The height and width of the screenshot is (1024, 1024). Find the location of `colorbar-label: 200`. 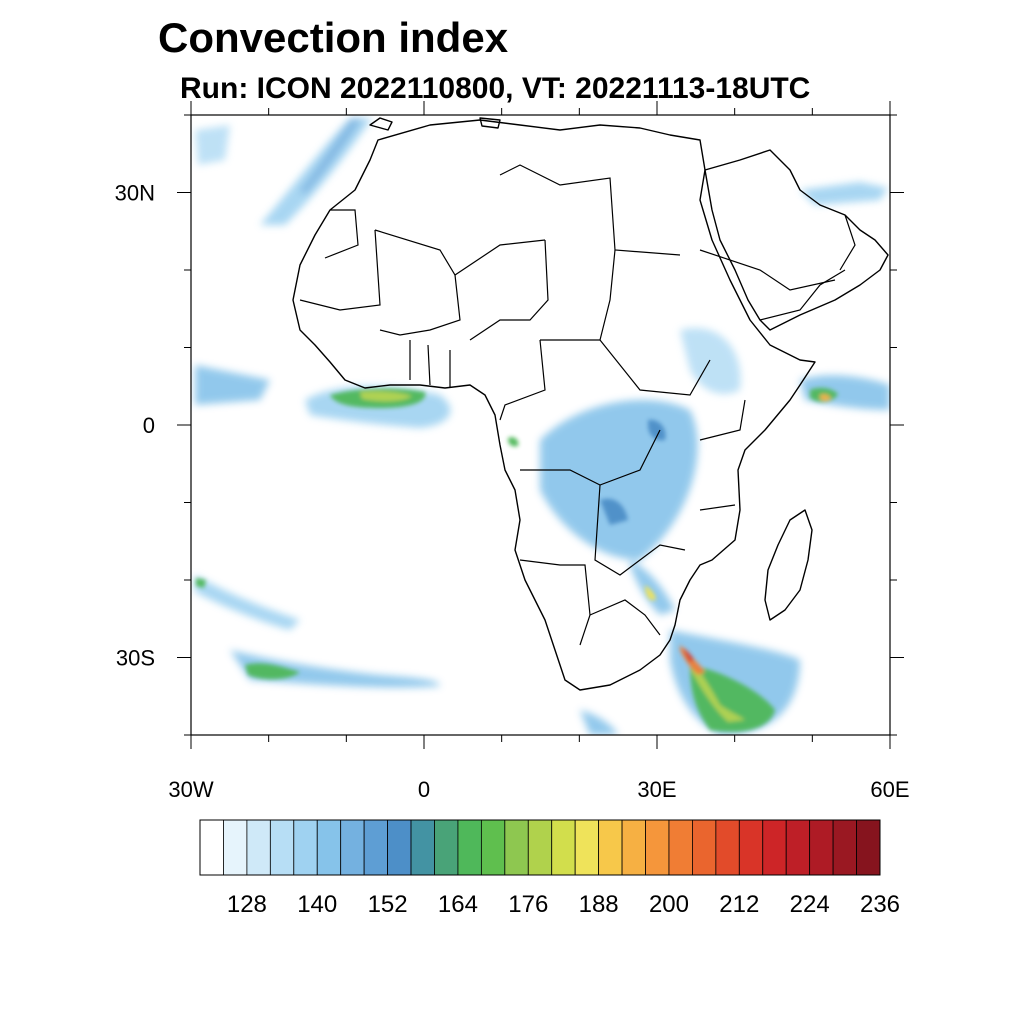

colorbar-label: 200 is located at coordinates (669, 904).